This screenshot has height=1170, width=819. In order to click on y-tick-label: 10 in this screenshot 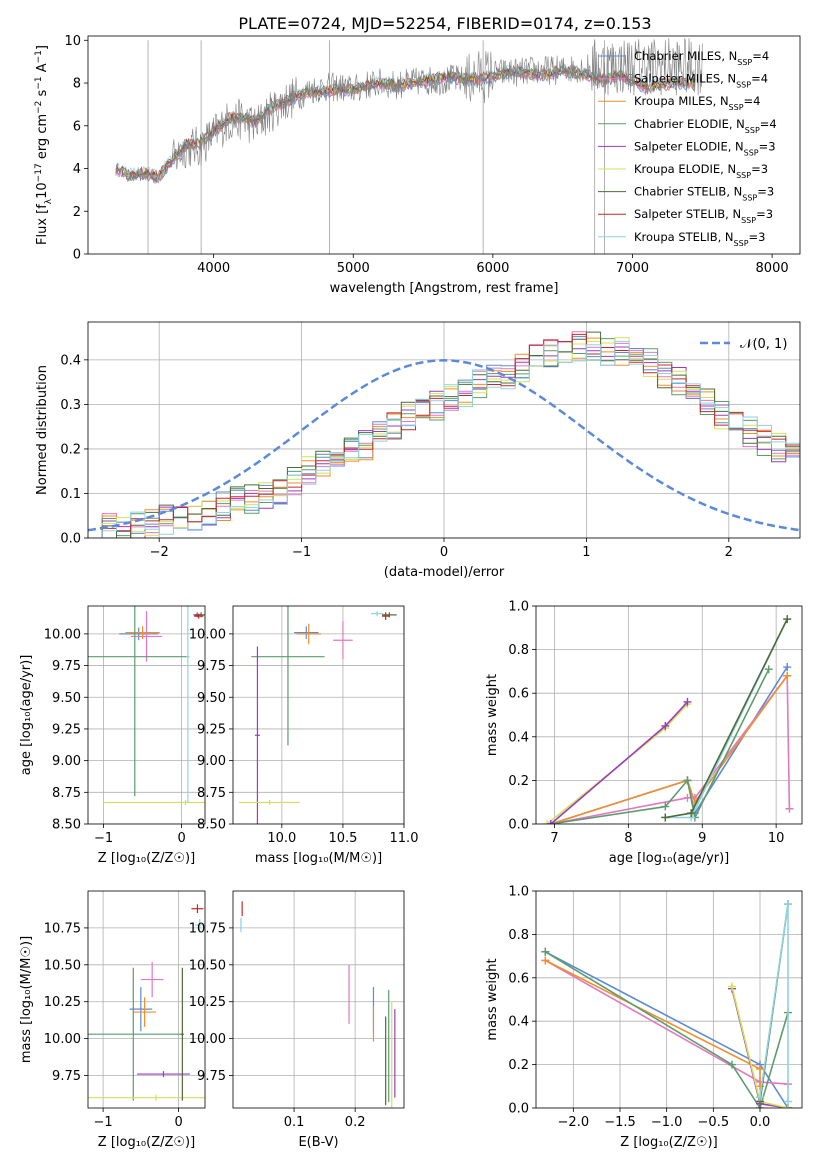, I will do `click(72, 41)`.